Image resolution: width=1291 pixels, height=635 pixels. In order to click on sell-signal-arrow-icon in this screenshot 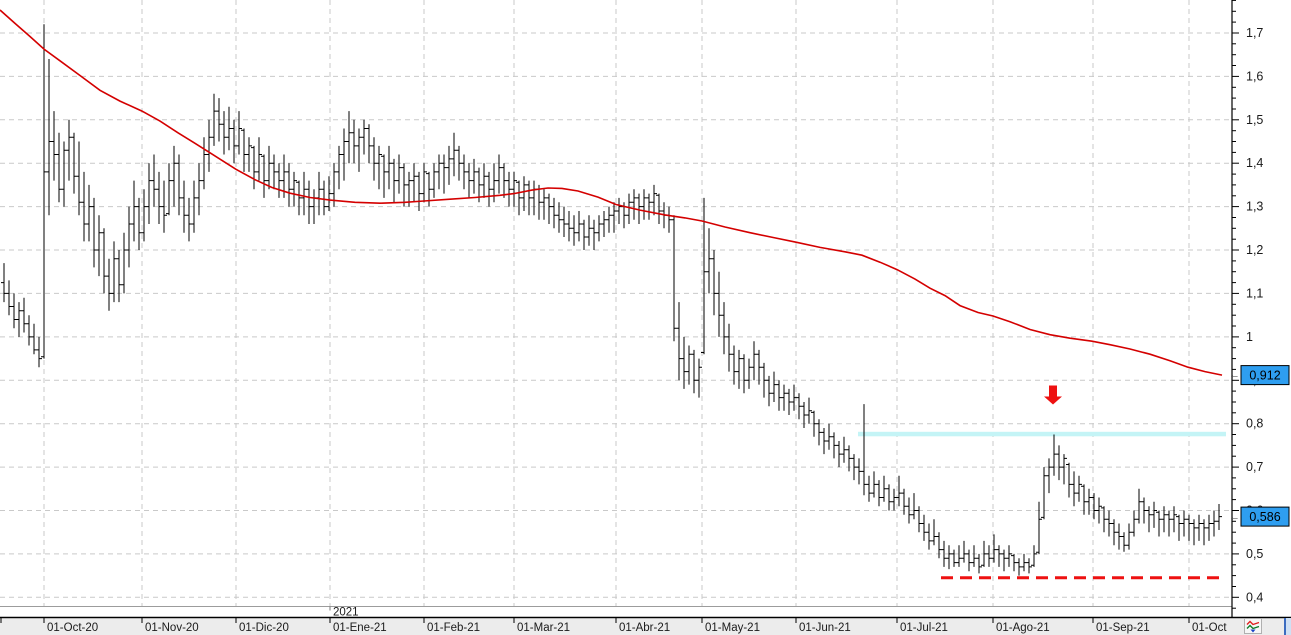, I will do `click(1053, 395)`.